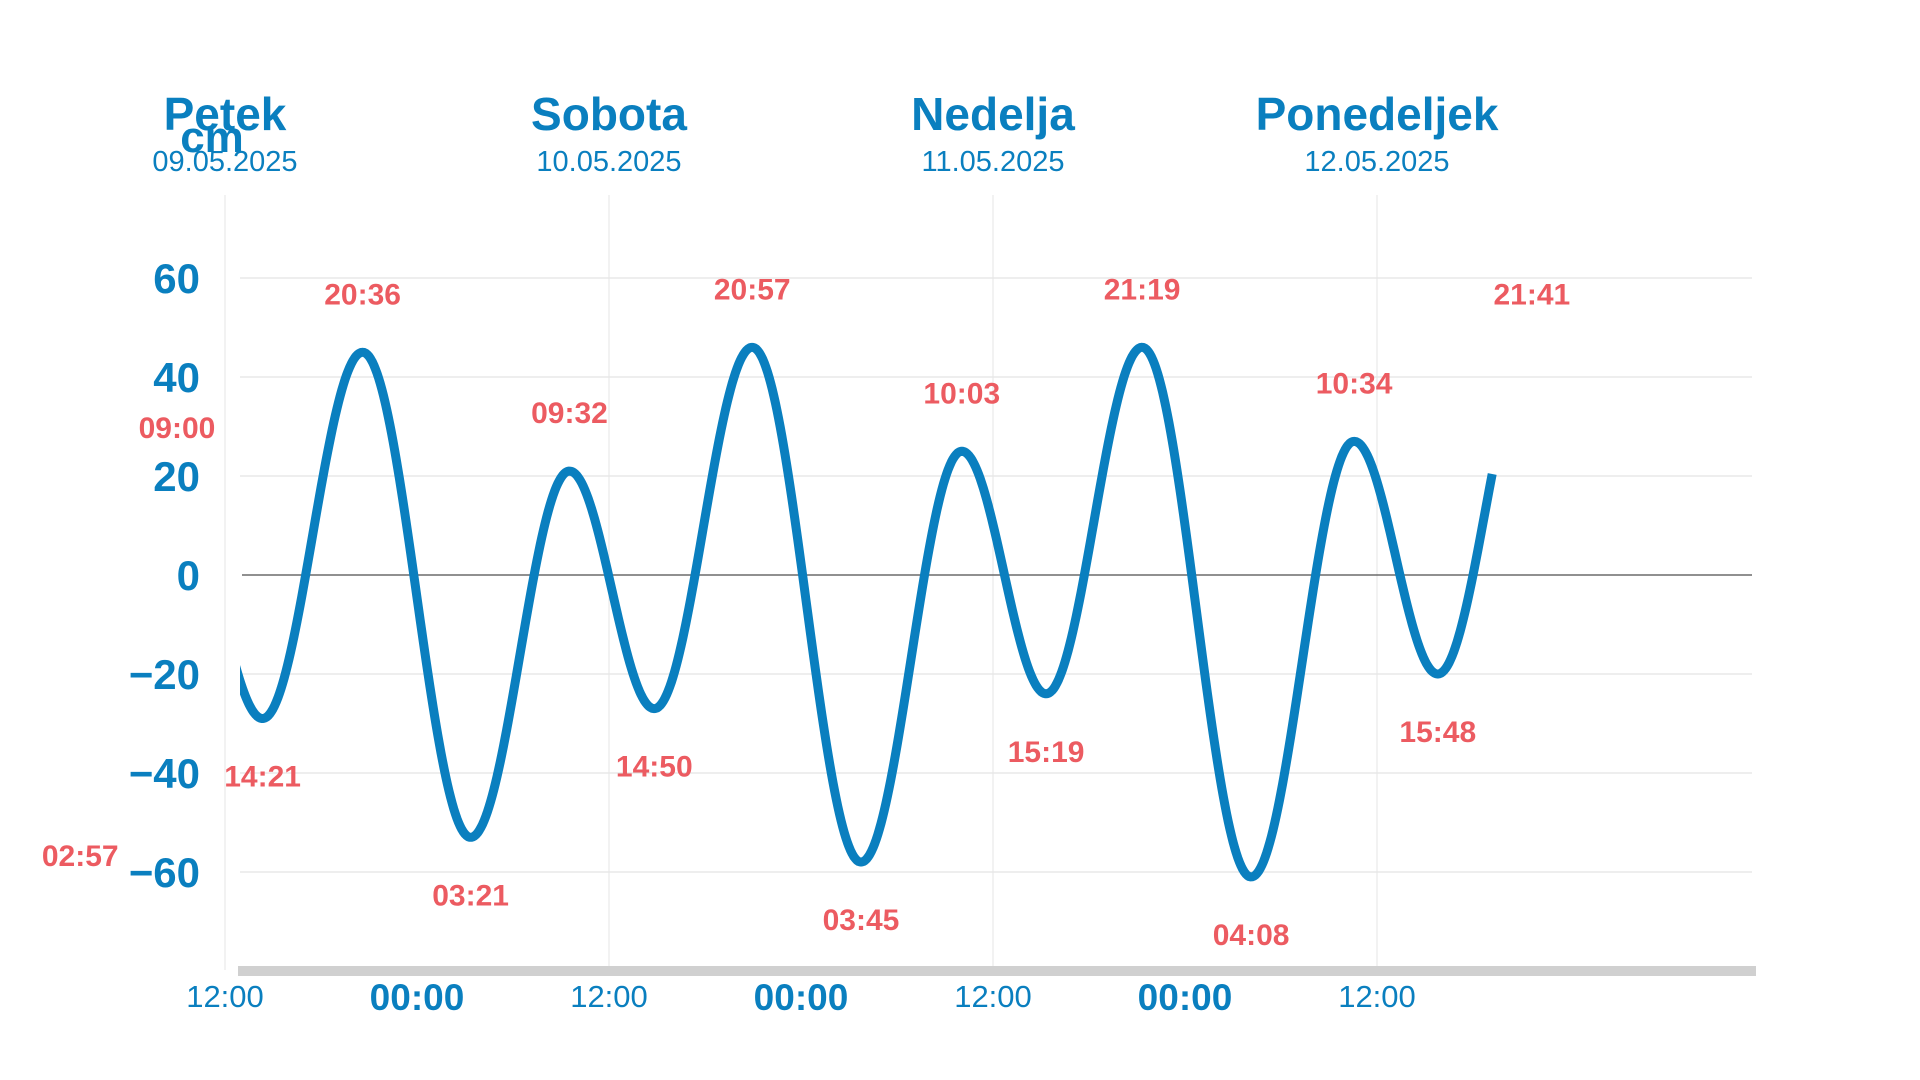 The width and height of the screenshot is (1920, 1080). I want to click on low-tide-time-label: 03:45, so click(861, 920).